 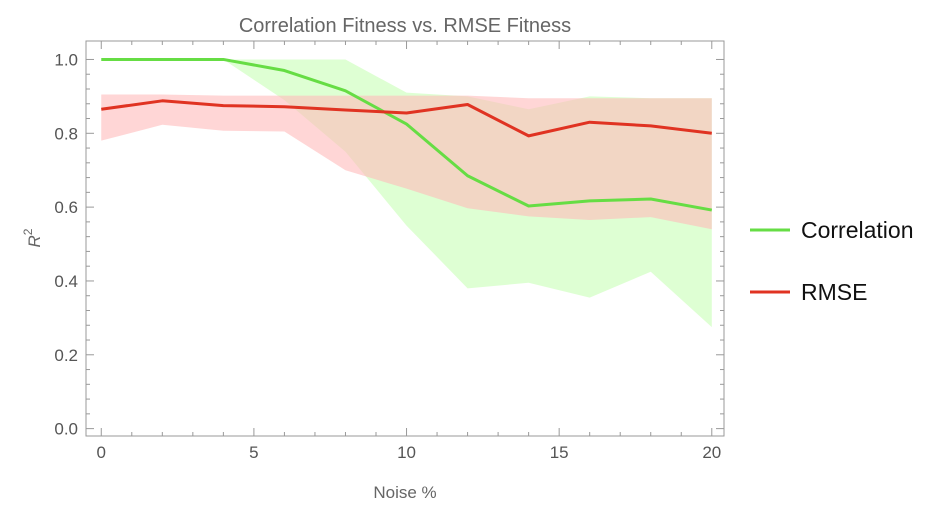 What do you see at coordinates (34, 241) in the screenshot?
I see `y-axis-title-base: R` at bounding box center [34, 241].